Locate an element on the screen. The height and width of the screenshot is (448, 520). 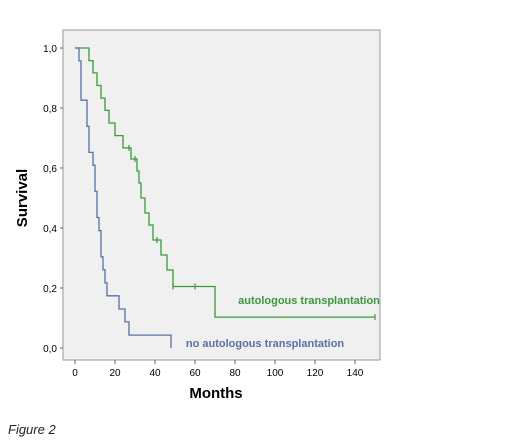
y-tick-label: 0,0 is located at coordinates (50, 349).